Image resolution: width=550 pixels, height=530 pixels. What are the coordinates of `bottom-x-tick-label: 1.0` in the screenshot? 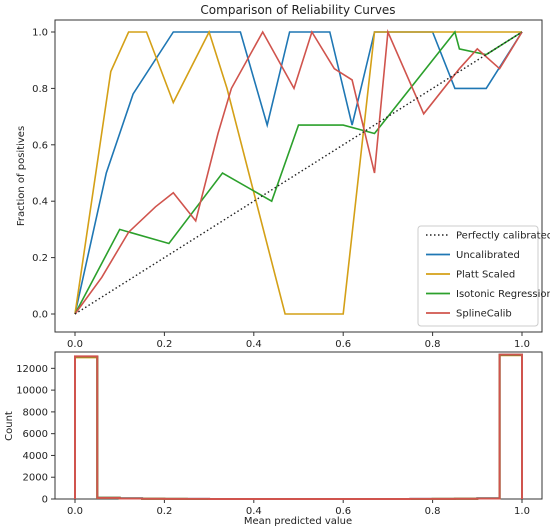 It's located at (522, 511).